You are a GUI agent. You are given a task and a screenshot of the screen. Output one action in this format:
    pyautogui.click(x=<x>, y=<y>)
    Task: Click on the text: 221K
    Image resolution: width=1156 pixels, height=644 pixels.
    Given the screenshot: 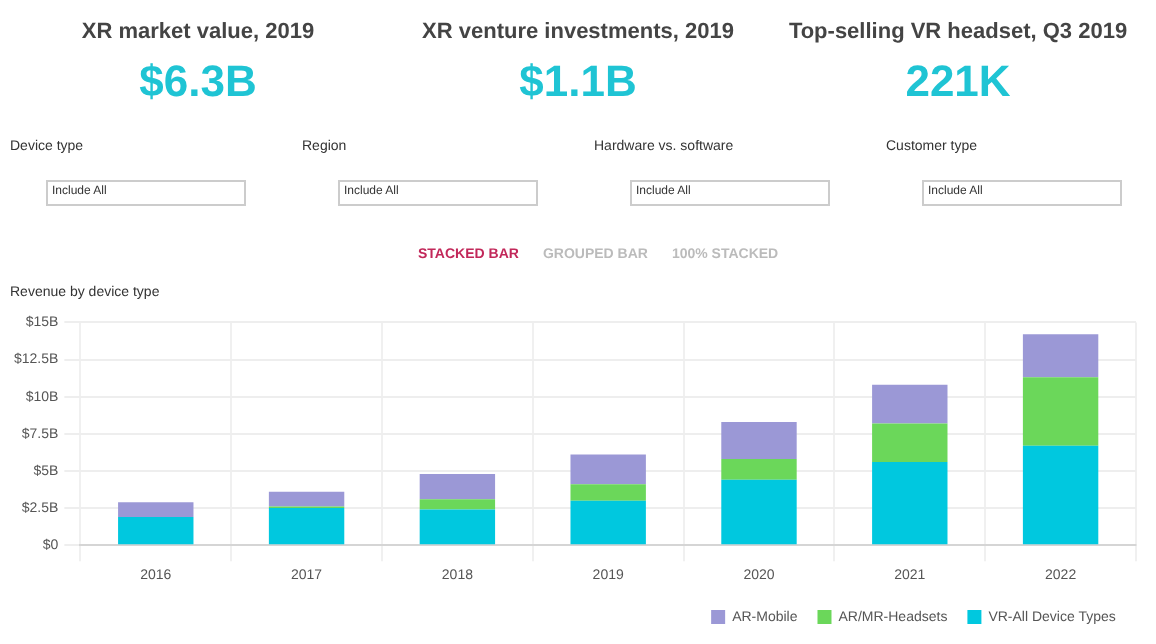 What is the action you would take?
    pyautogui.click(x=958, y=82)
    